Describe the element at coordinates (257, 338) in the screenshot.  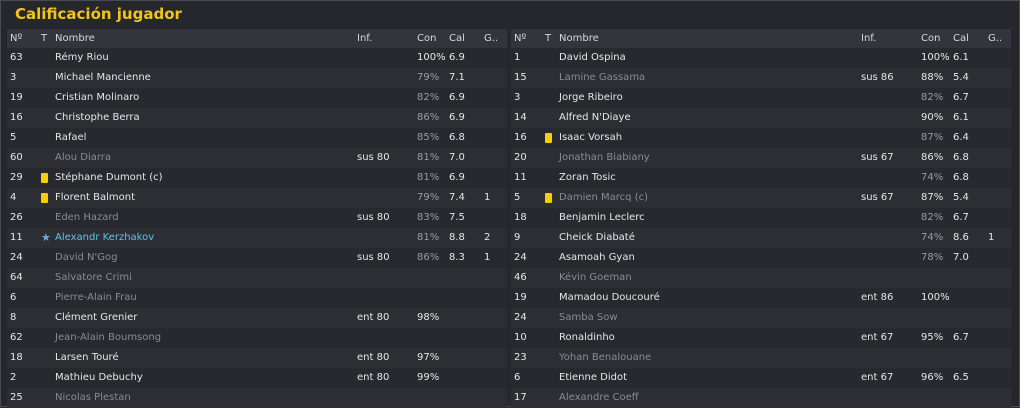
I see `table-row: 62 Jean-Alain Boumsong` at that location.